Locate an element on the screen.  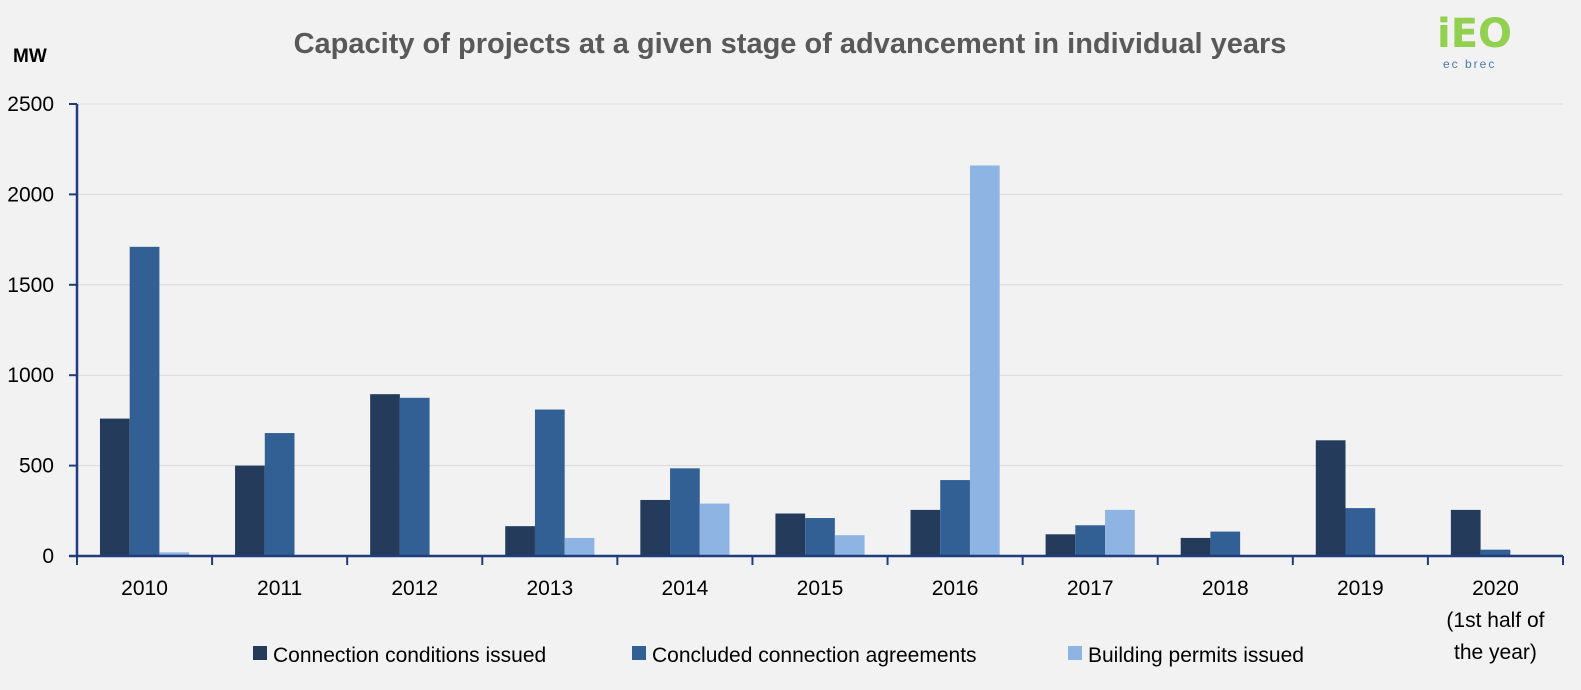
logo: iEO ec brec is located at coordinates (1474, 41).